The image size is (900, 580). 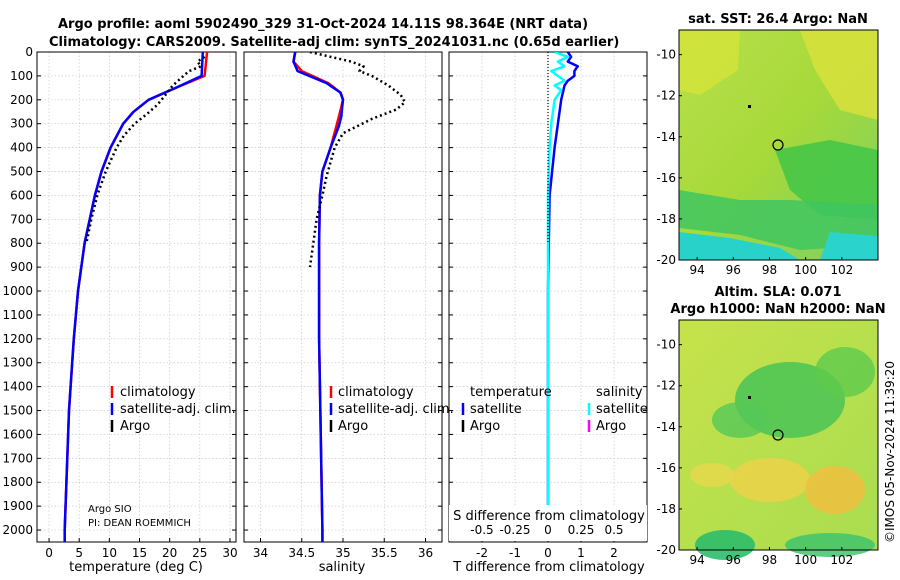 I want to click on depth-tick-label: 2000, so click(x=17, y=530).